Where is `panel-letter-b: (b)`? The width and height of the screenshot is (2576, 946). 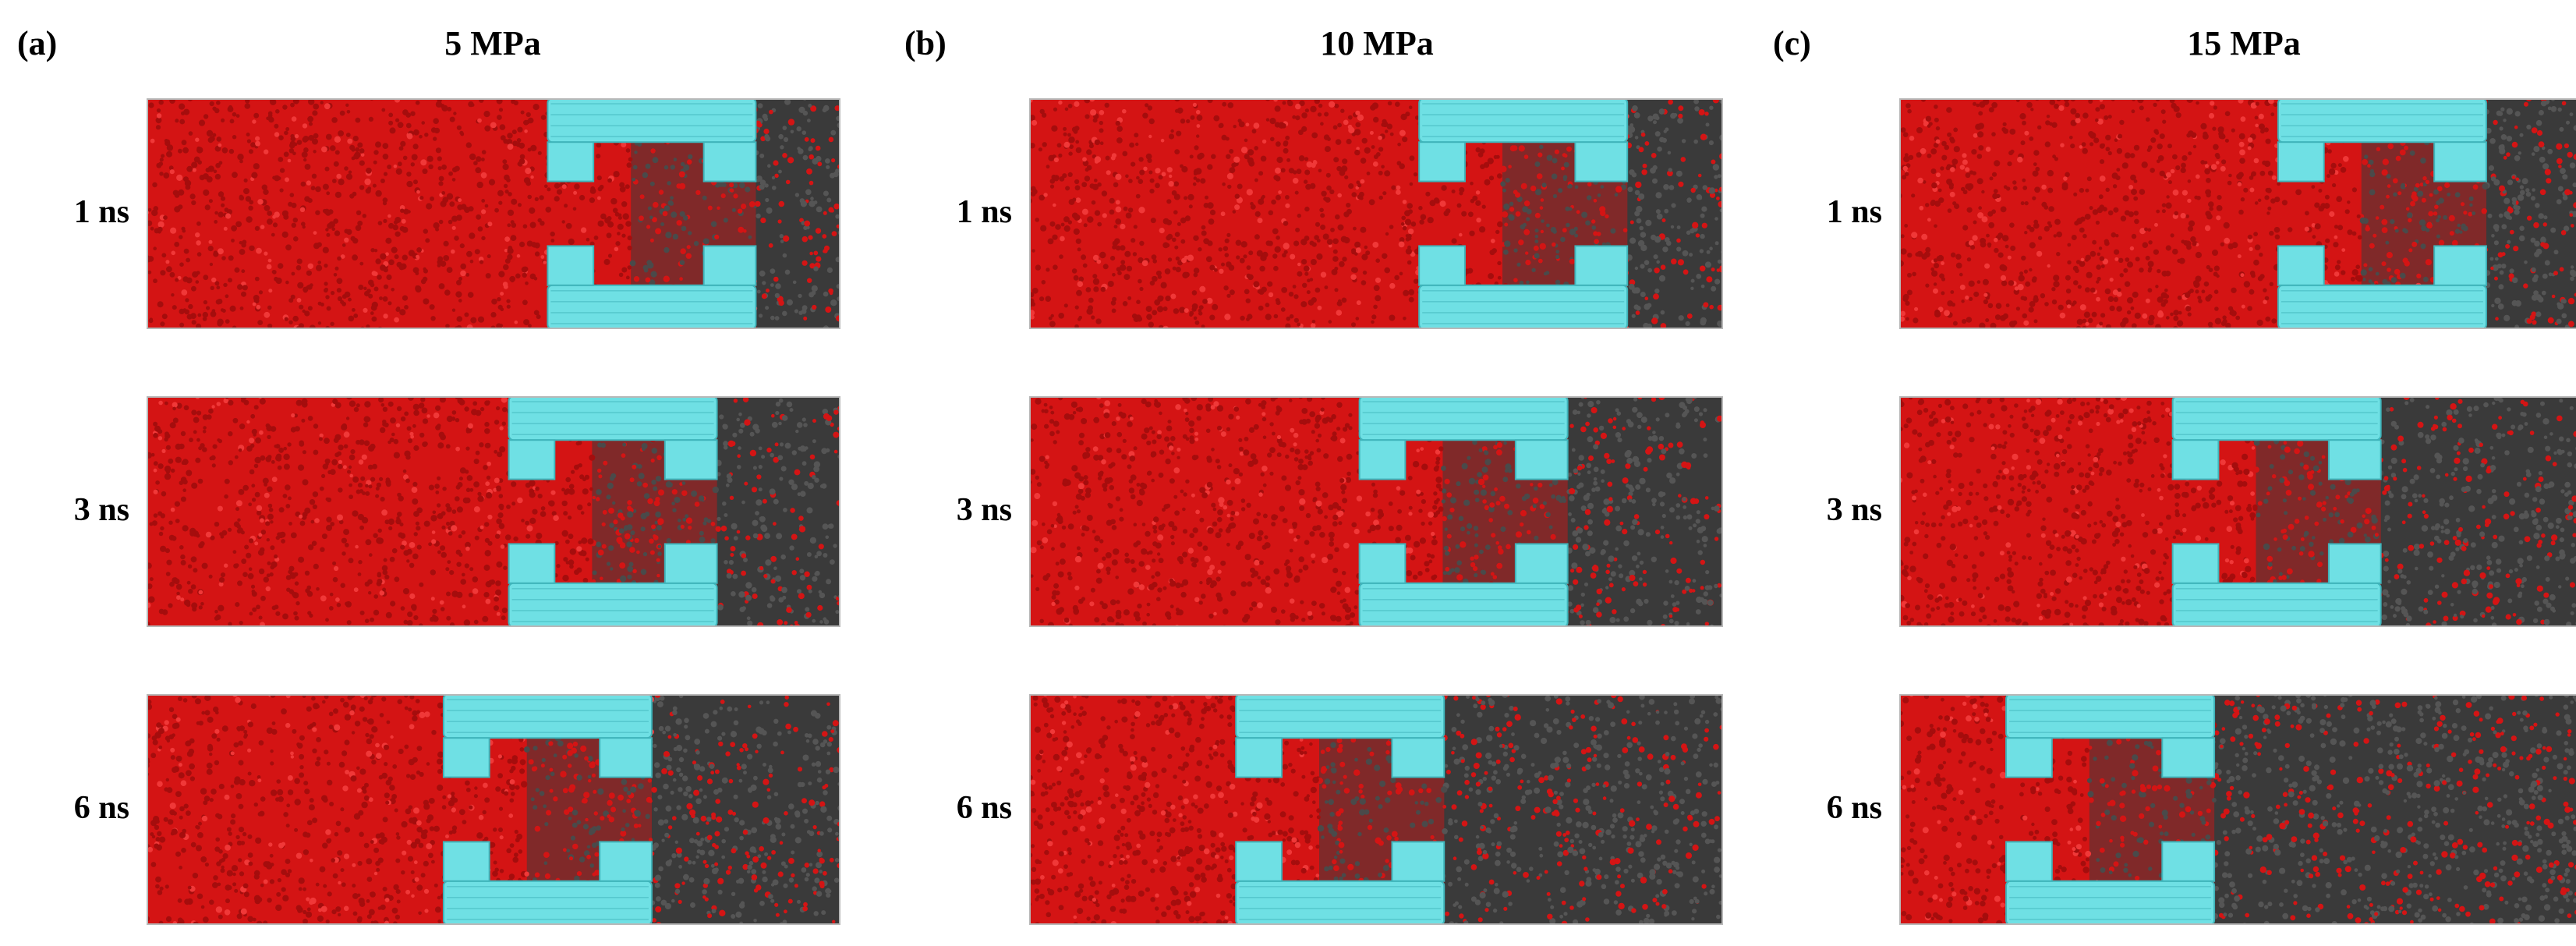 panel-letter-b: (b) is located at coordinates (926, 43).